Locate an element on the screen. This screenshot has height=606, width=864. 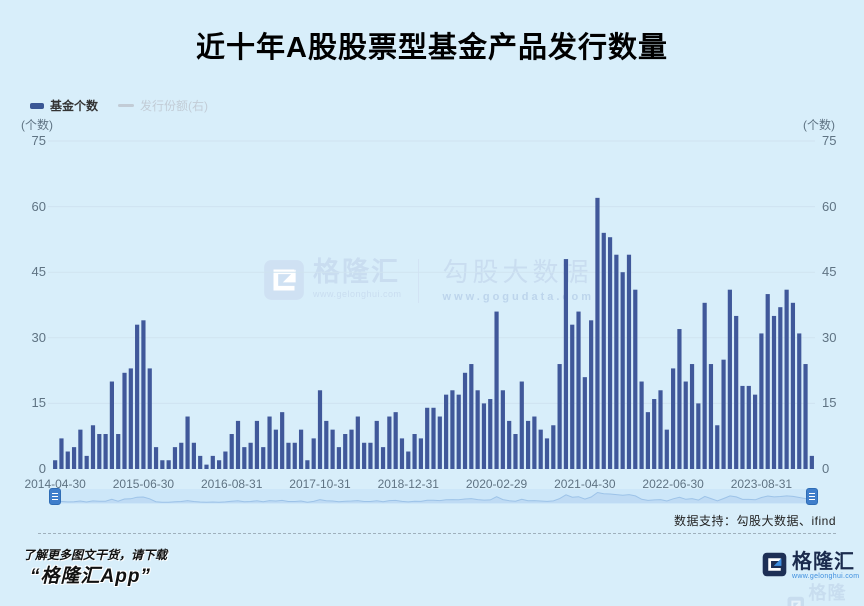
datazoom-handle-left-icon is located at coordinates (55, 496).